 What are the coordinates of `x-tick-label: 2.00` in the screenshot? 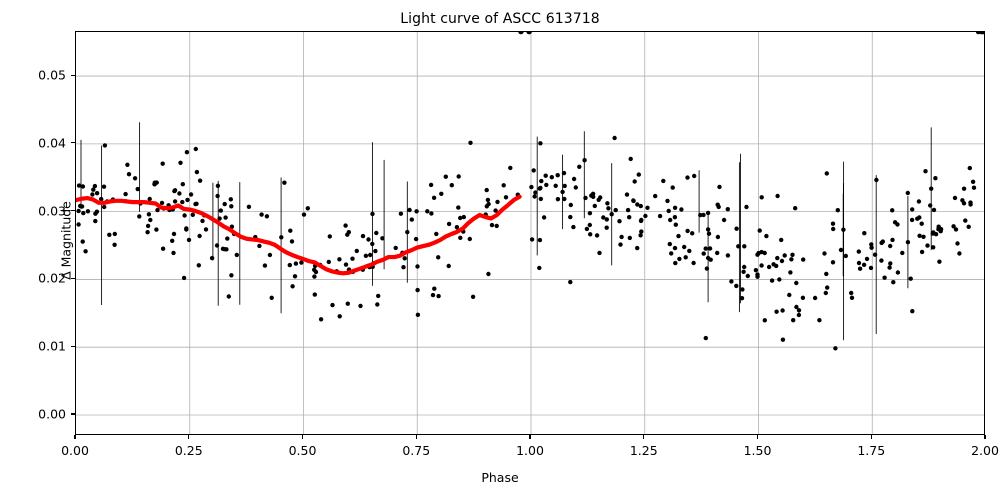 It's located at (985, 450).